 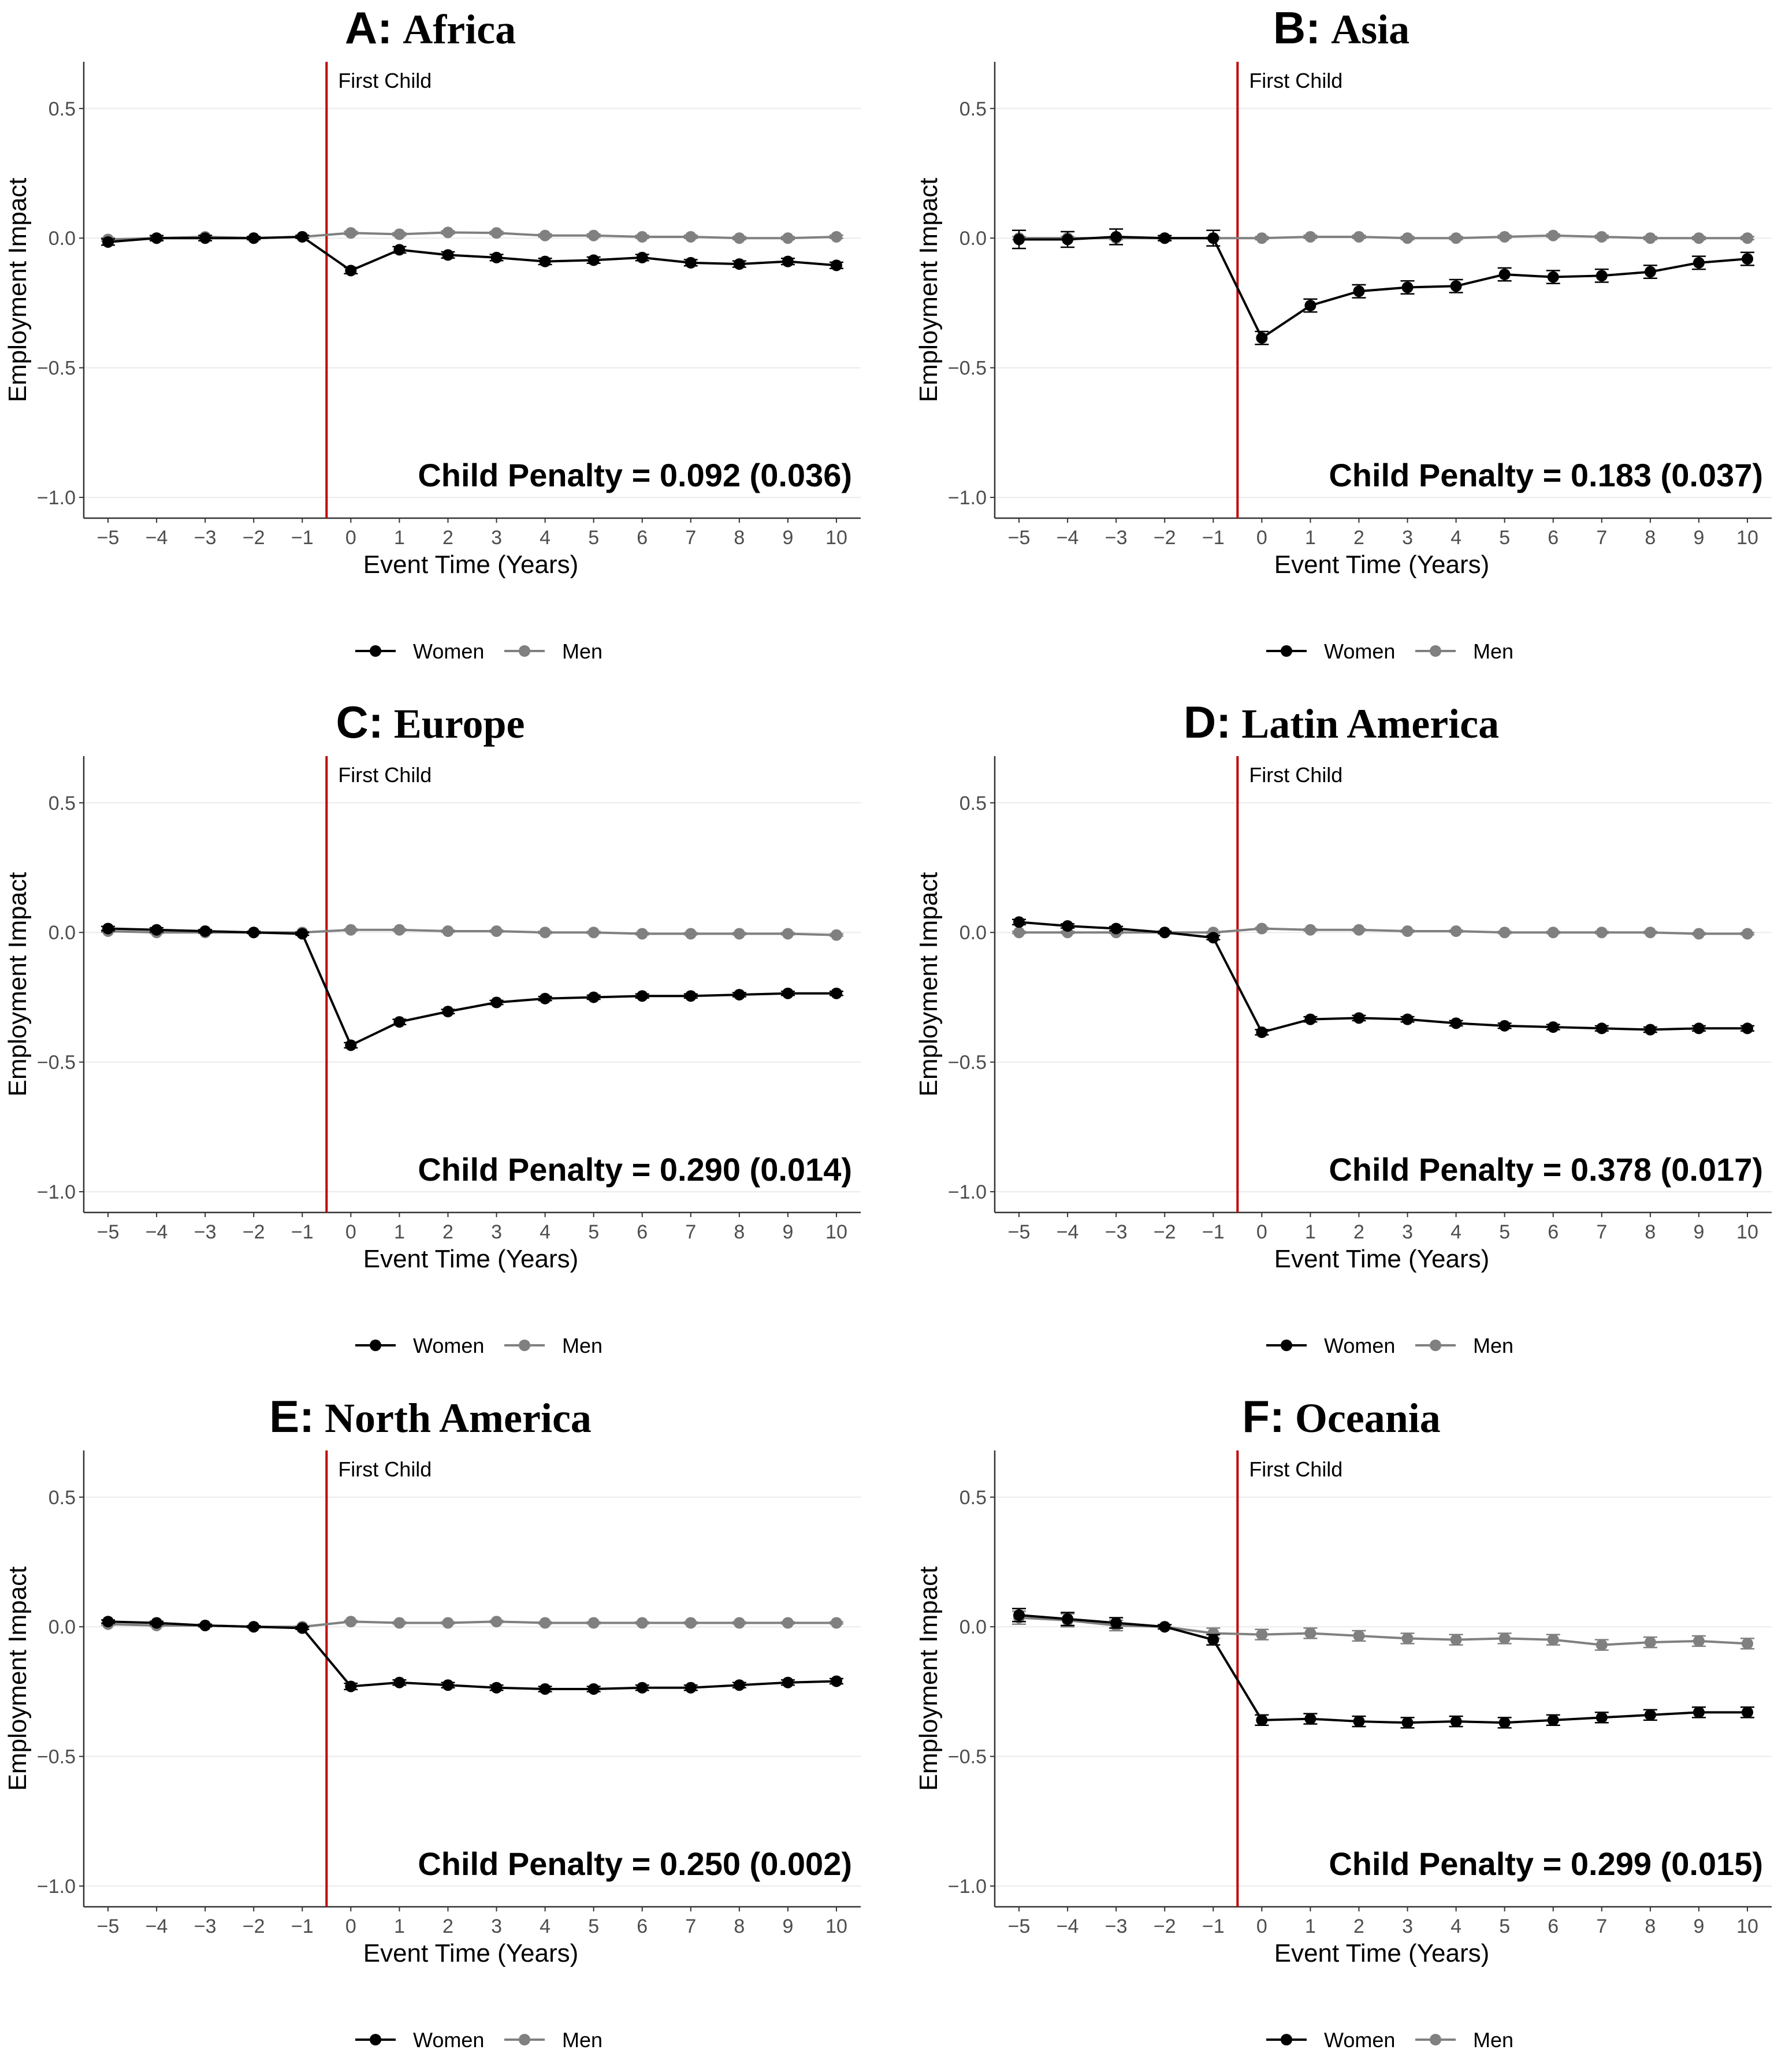 I want to click on y-tick-label: 0.5, so click(x=62, y=803).